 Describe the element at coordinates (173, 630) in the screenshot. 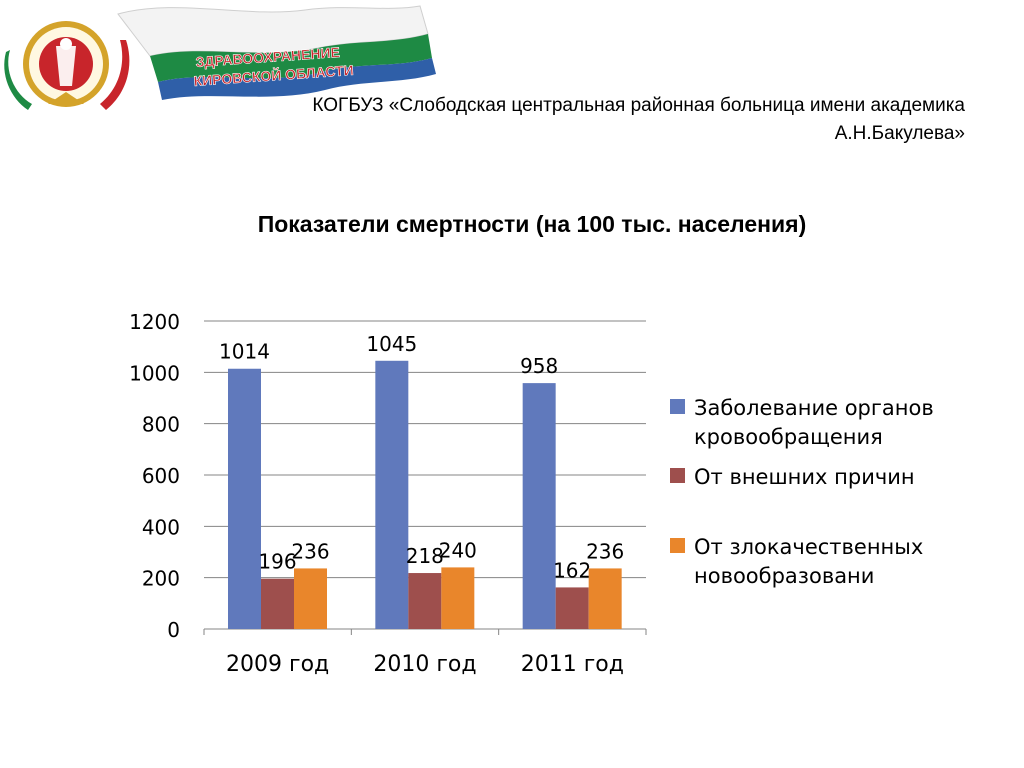

I see `y-tick-label: 0` at that location.